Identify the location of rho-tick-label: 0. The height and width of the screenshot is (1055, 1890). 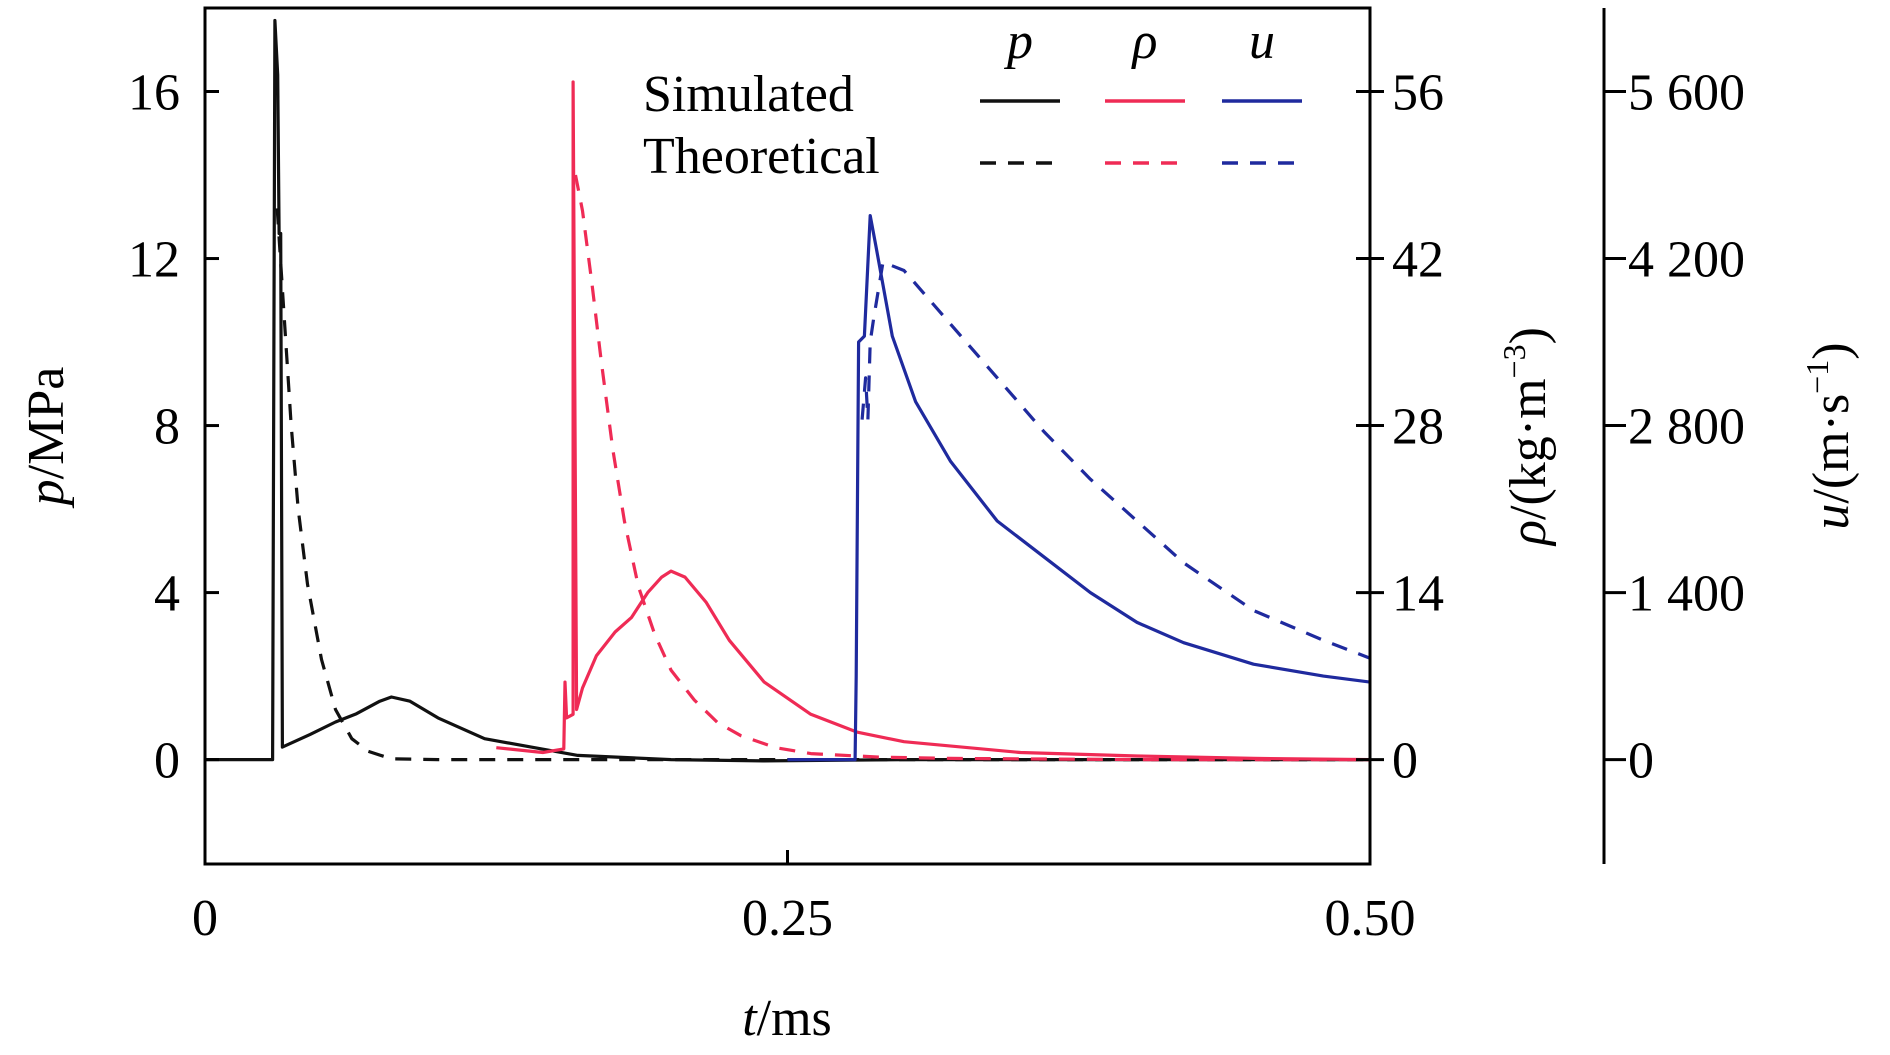
(1405, 761).